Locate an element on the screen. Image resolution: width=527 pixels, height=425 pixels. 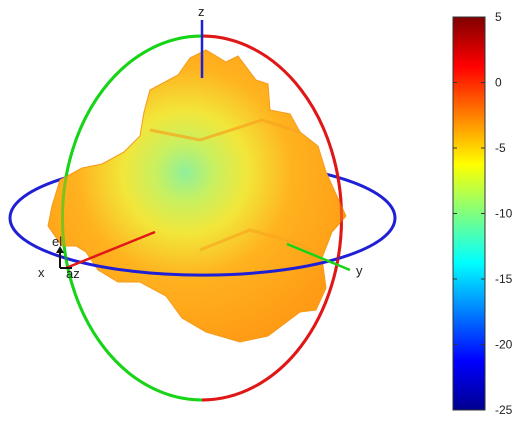
y-axis-label: y is located at coordinates (359, 270).